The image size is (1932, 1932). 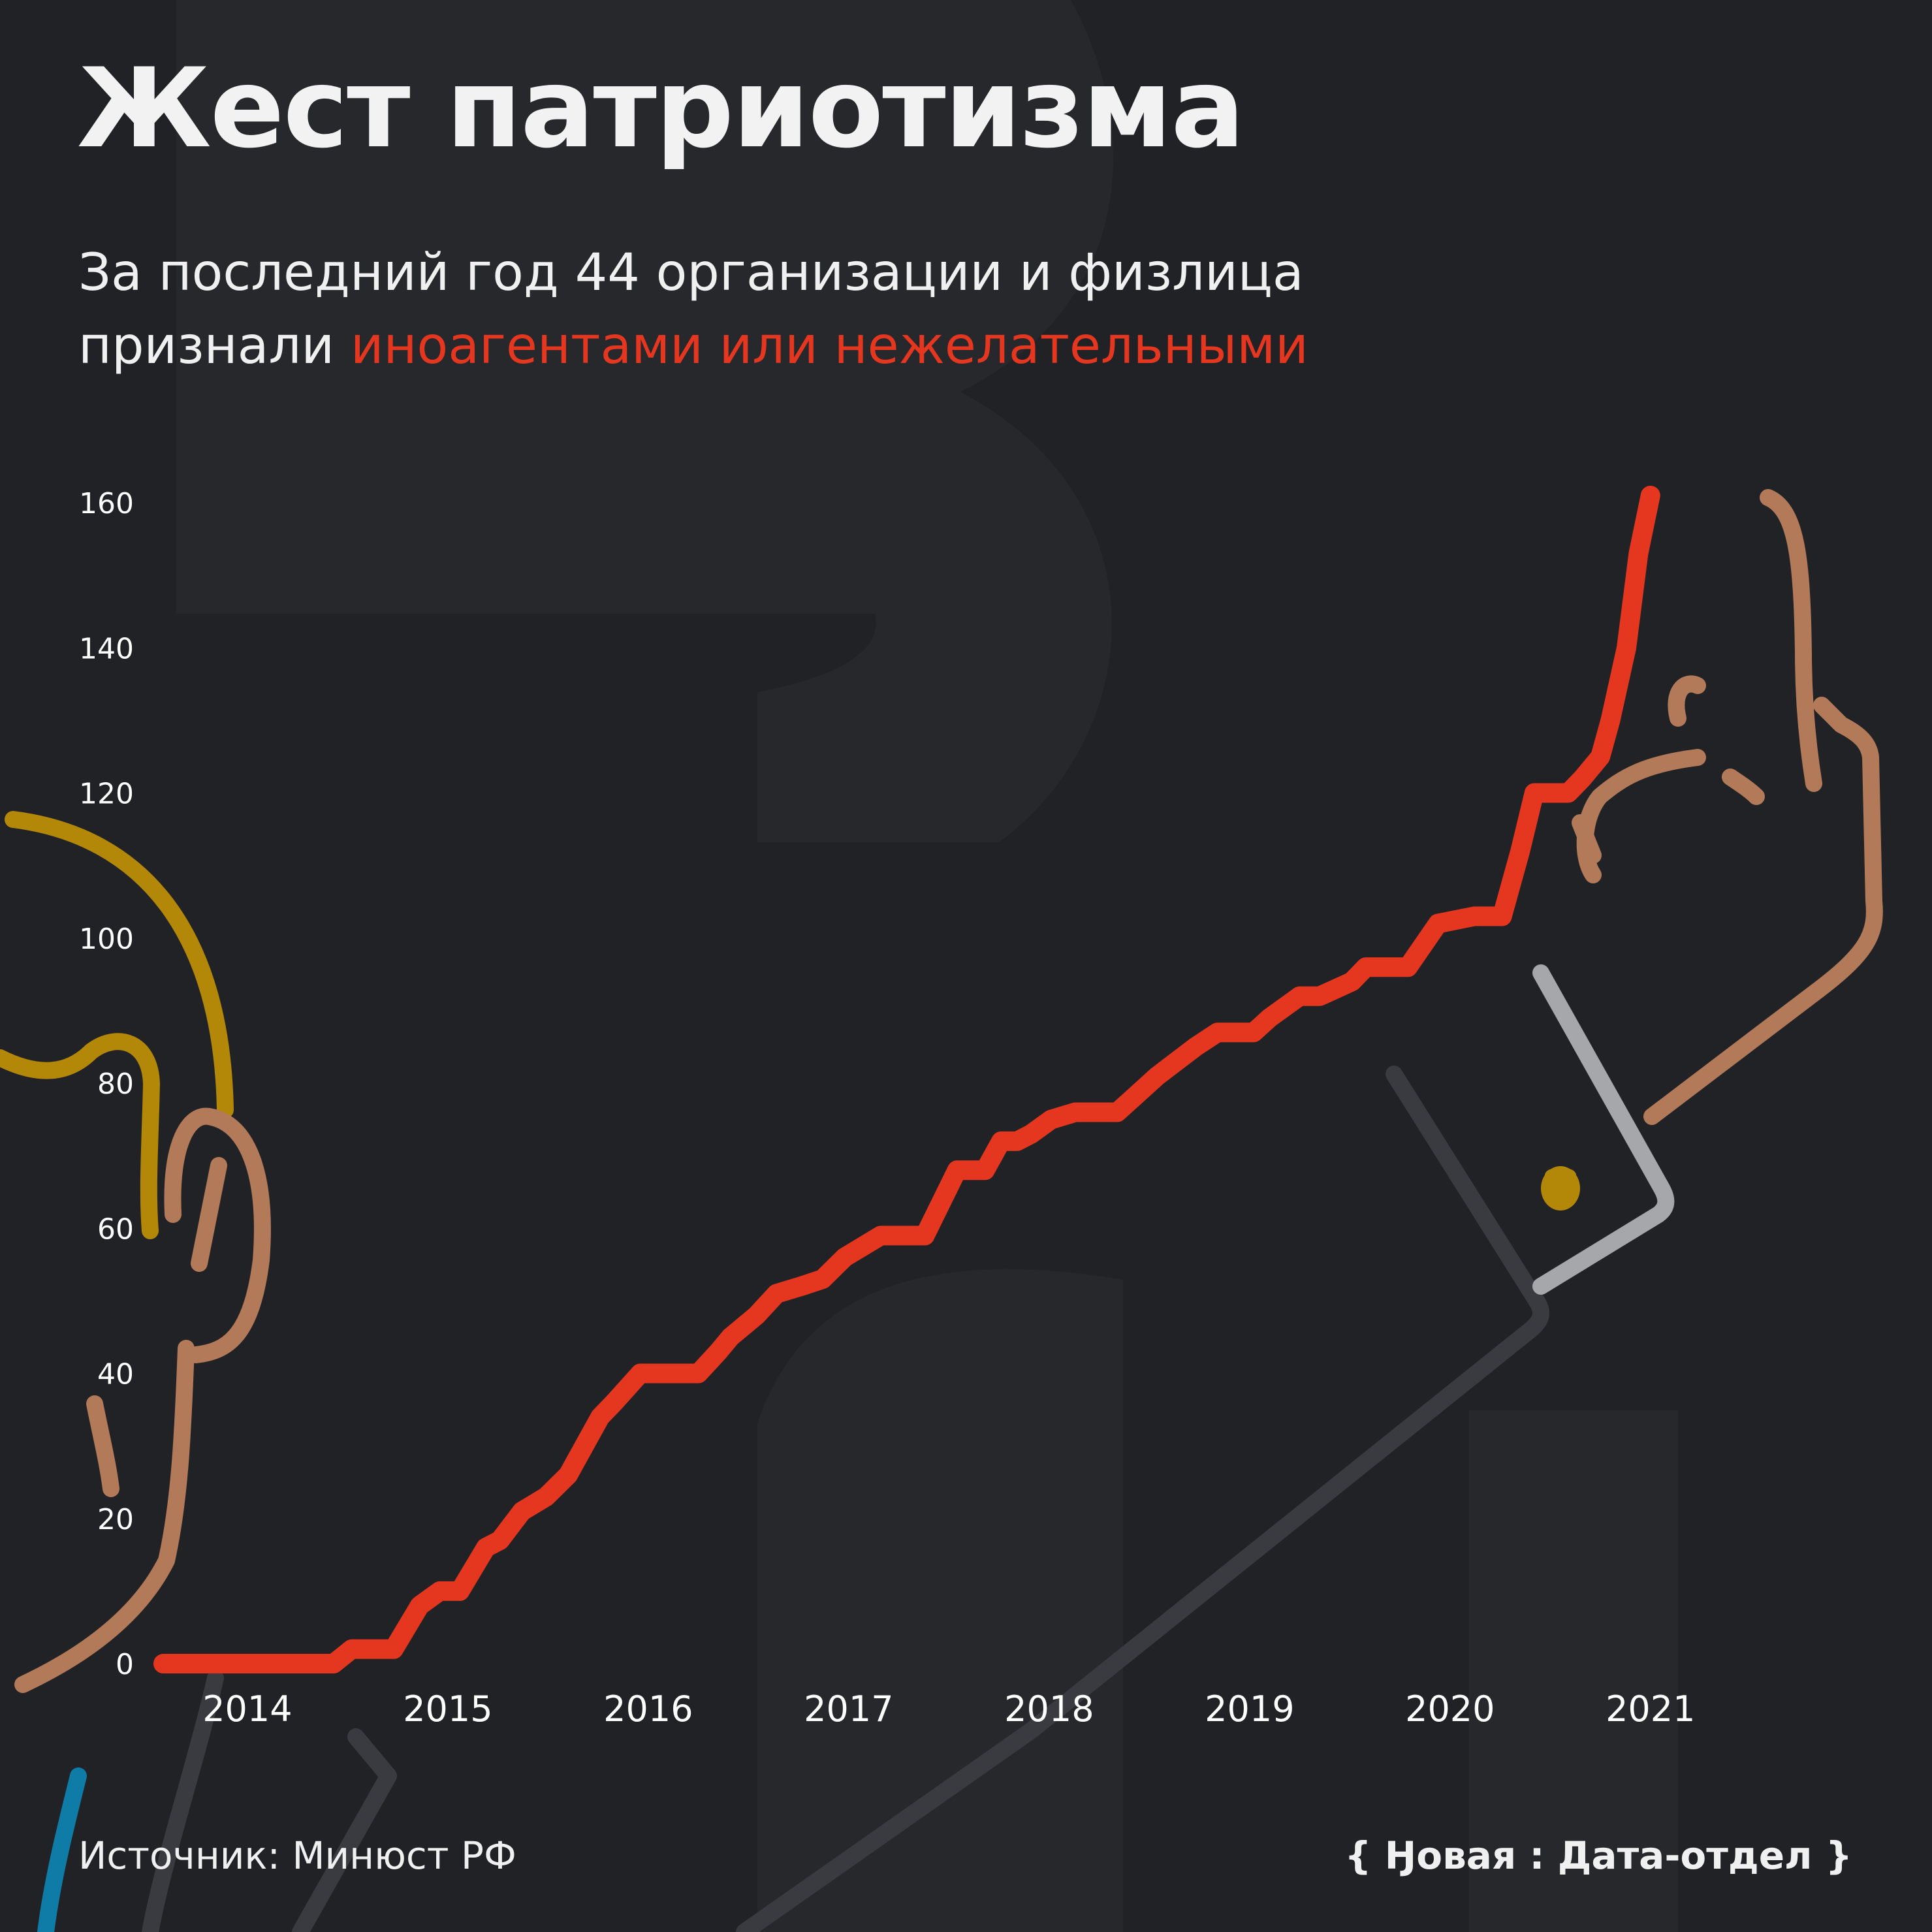 I want to click on y-tick-label: 100, so click(x=106, y=939).